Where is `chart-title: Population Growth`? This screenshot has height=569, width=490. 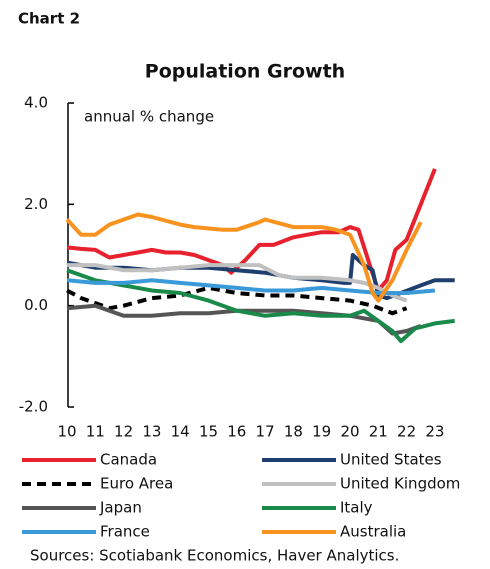 chart-title: Population Growth is located at coordinates (245, 72).